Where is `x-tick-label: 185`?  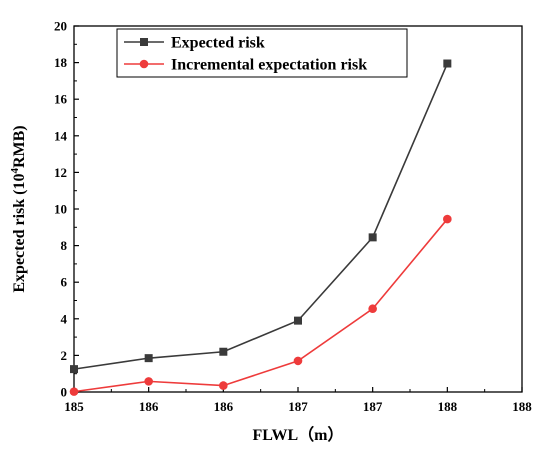
x-tick-label: 185 is located at coordinates (74, 406).